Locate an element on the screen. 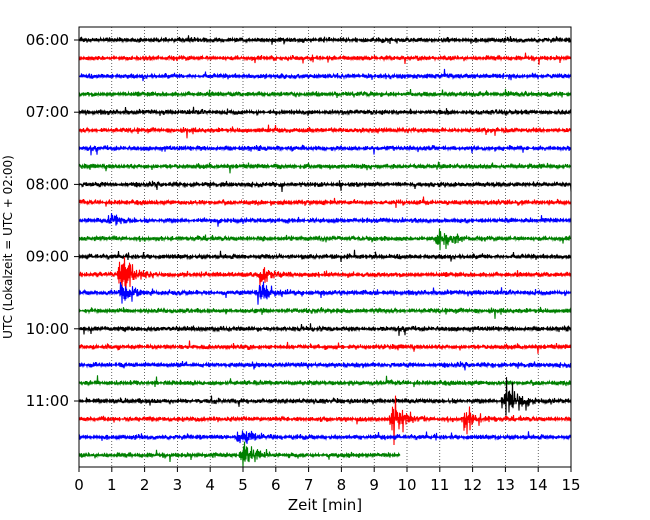 The image size is (650, 520). x-tick-label: 11 is located at coordinates (439, 485).